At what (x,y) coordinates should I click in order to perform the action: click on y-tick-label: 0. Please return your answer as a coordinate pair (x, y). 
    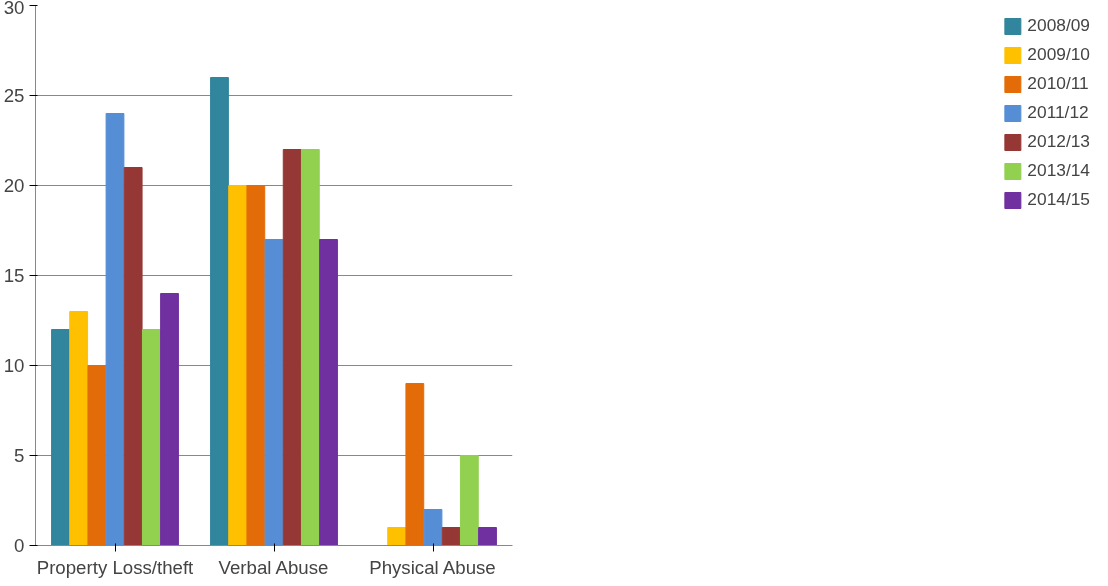
    Looking at the image, I should click on (19, 545).